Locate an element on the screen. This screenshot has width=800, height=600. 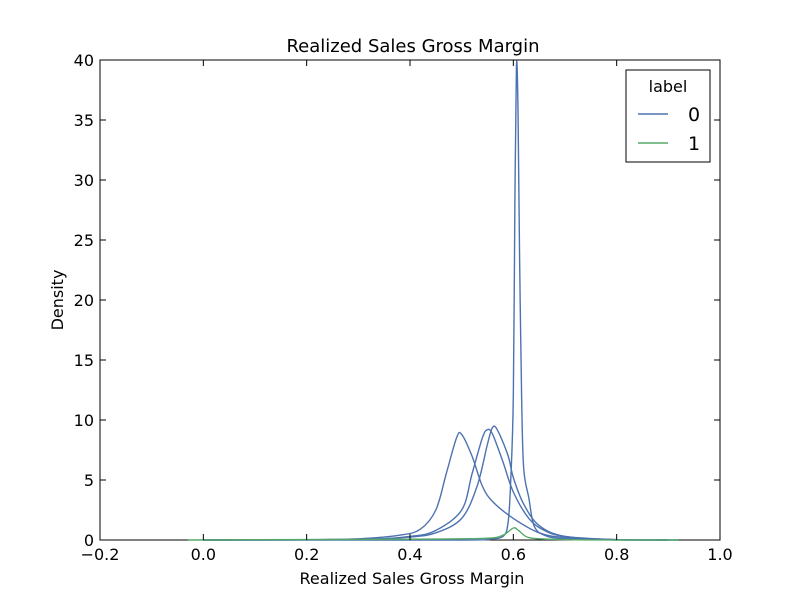
x-tick-label: 0.0 is located at coordinates (203, 554).